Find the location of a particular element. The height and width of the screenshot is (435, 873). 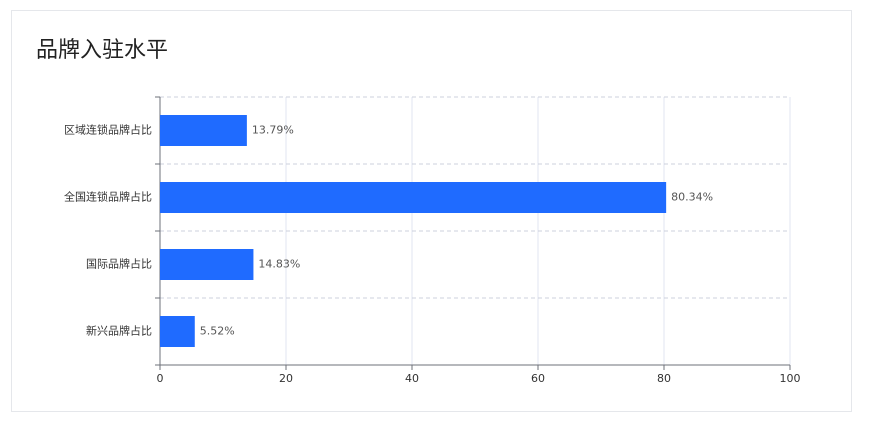

value-label: 14.83% is located at coordinates (279, 264).